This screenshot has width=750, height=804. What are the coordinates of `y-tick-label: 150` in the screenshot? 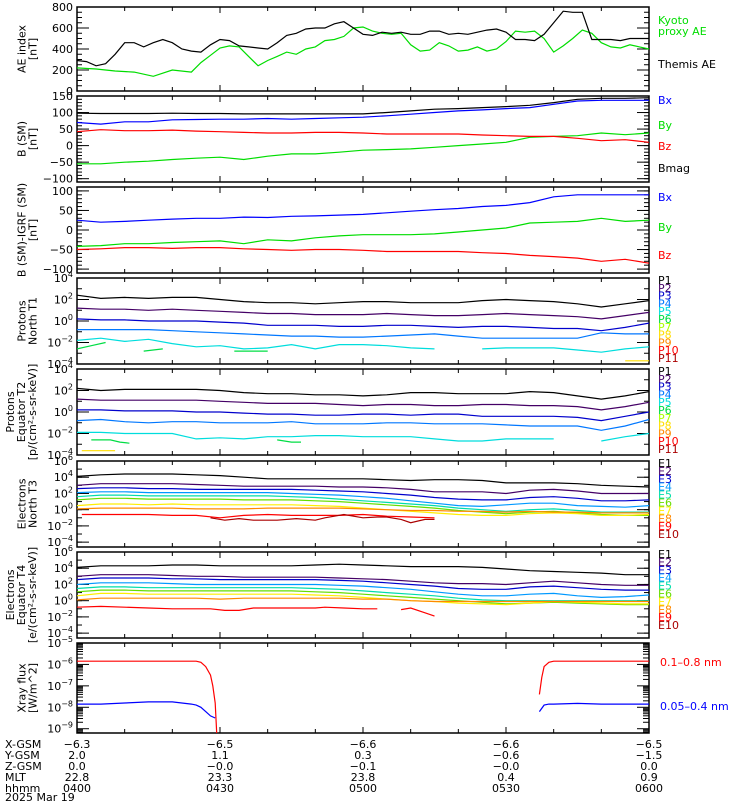 It's located at (62, 96).